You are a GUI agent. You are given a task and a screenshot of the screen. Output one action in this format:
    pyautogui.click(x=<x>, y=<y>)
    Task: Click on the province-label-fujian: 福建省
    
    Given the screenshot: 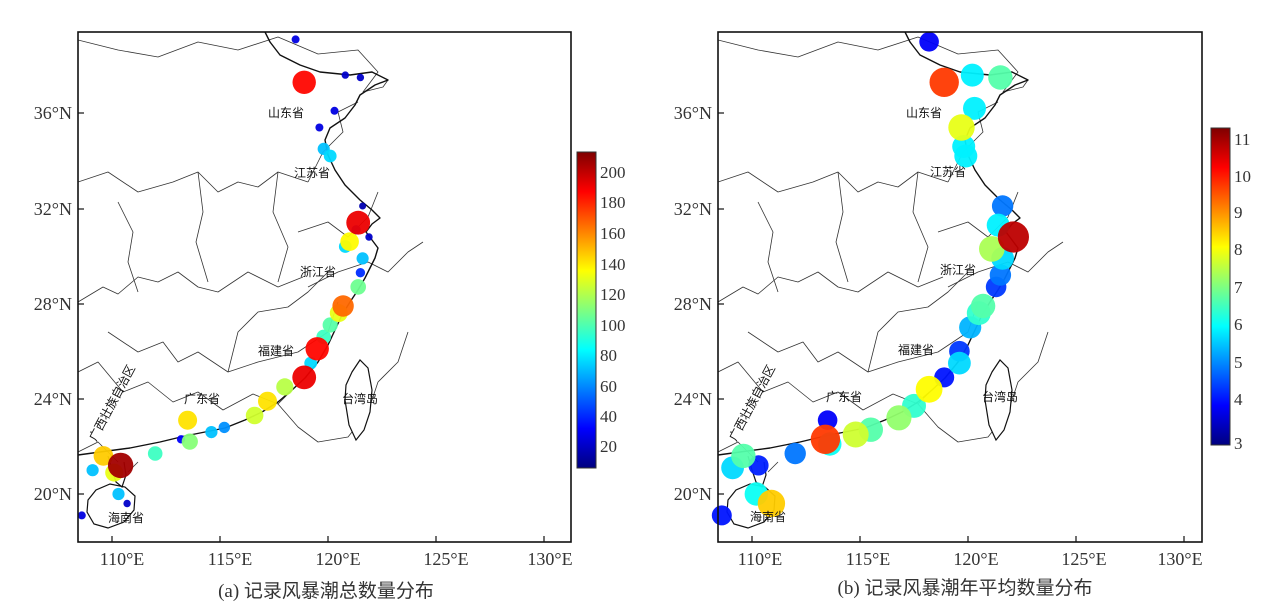 What is the action you would take?
    pyautogui.click(x=276, y=350)
    